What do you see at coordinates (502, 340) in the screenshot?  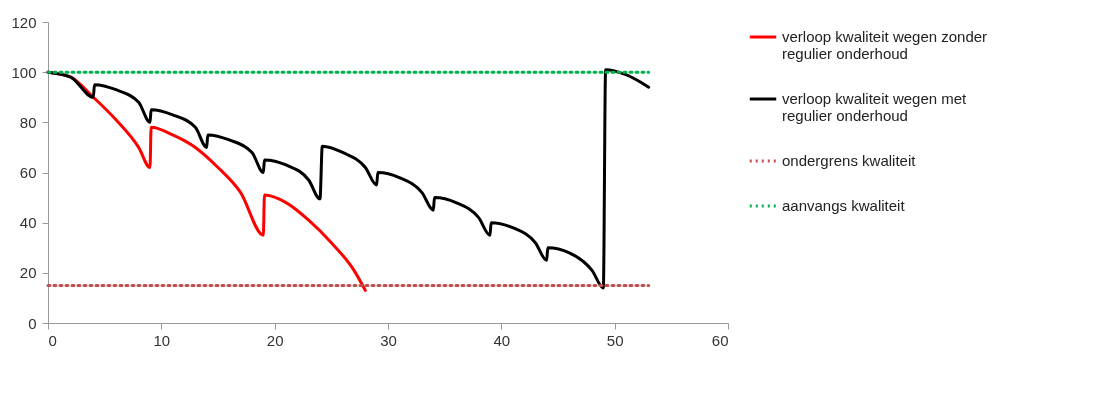 I see `x-tick-label: 40` at bounding box center [502, 340].